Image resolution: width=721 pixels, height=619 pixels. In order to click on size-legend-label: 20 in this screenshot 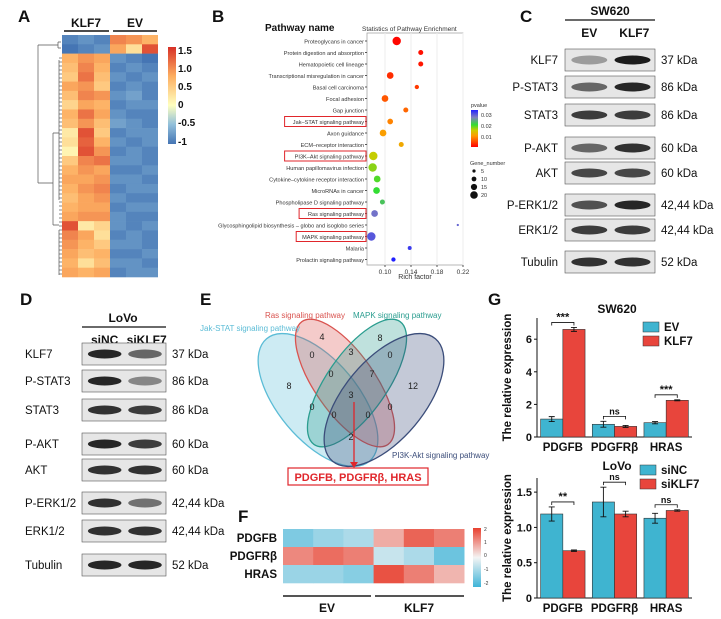, I will do `click(484, 196)`.